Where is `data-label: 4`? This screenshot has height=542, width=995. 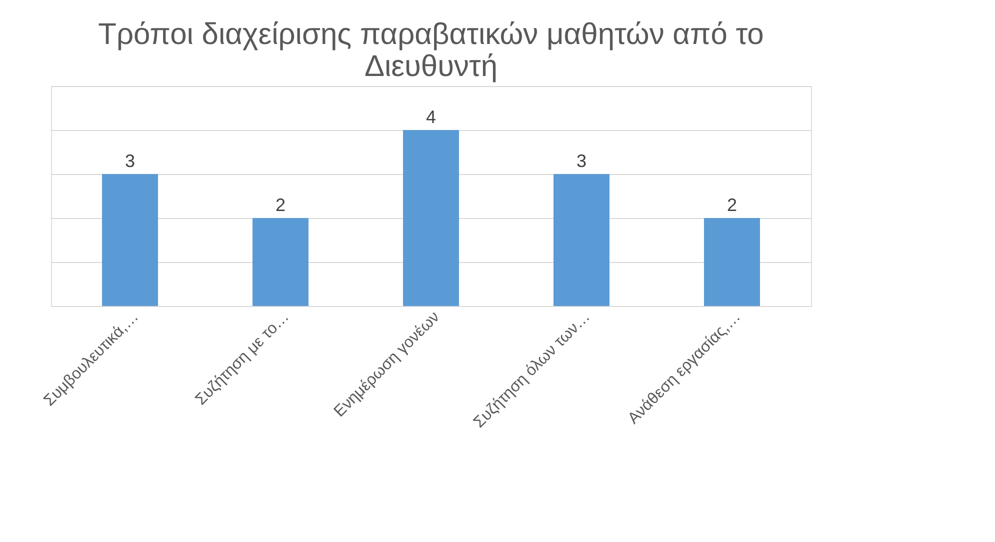 data-label: 4 is located at coordinates (431, 117).